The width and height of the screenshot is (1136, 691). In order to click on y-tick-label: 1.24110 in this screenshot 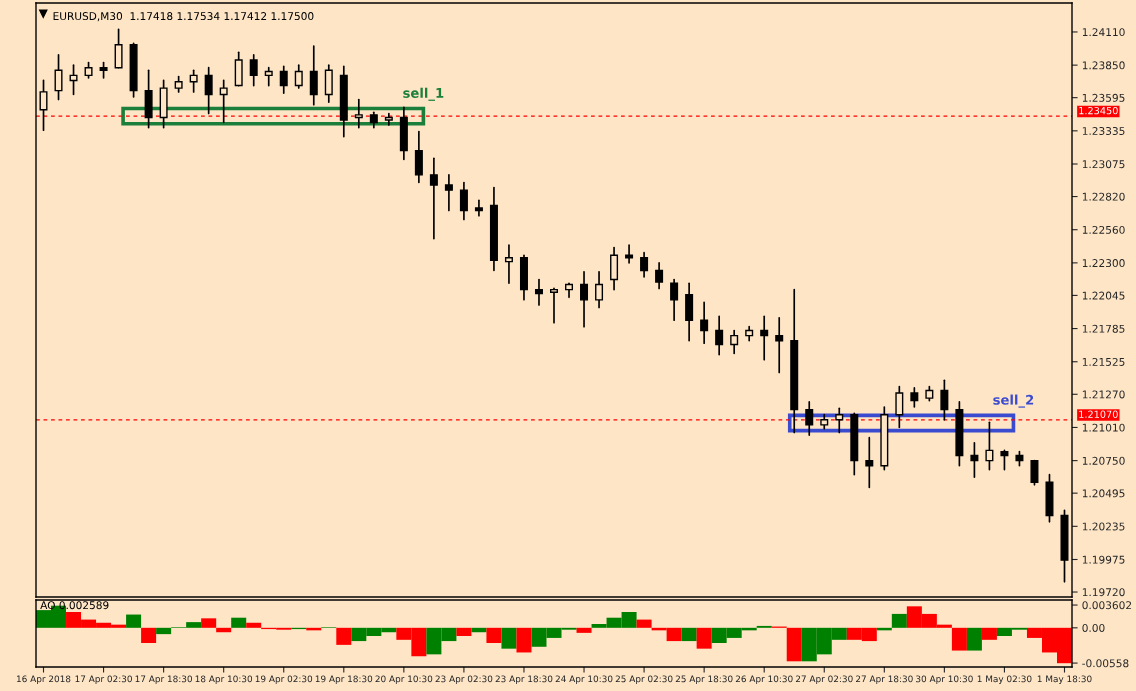, I will do `click(1103, 32)`.